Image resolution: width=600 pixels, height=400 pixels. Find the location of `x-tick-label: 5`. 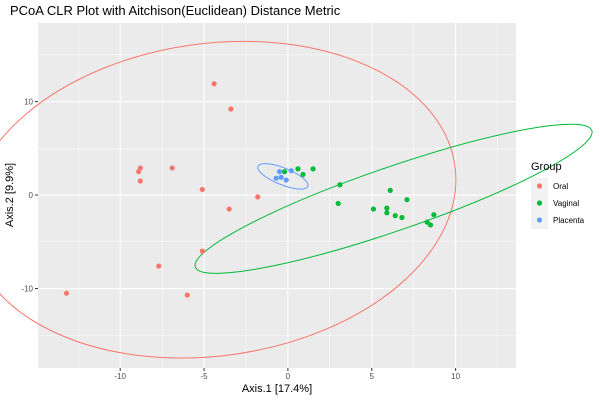

x-tick-label: 5 is located at coordinates (372, 376).